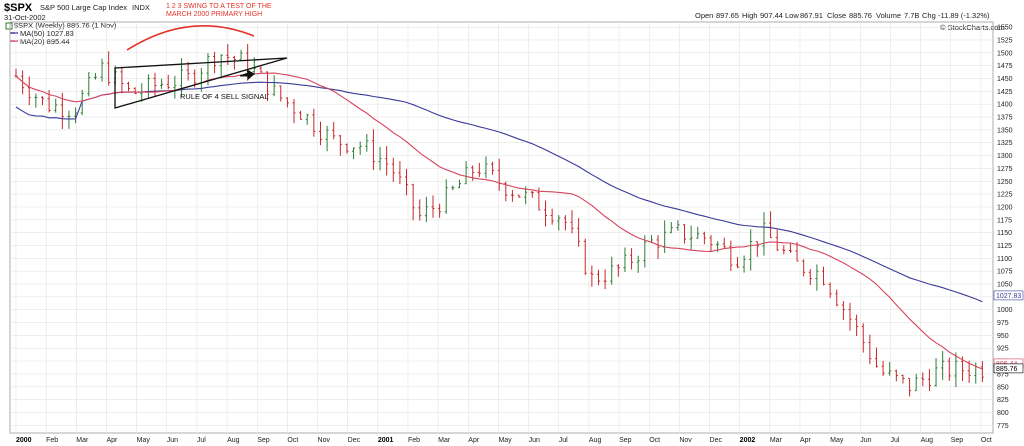 This screenshot has height=446, width=1024. I want to click on y-tick-label: 1000, so click(1005, 310).